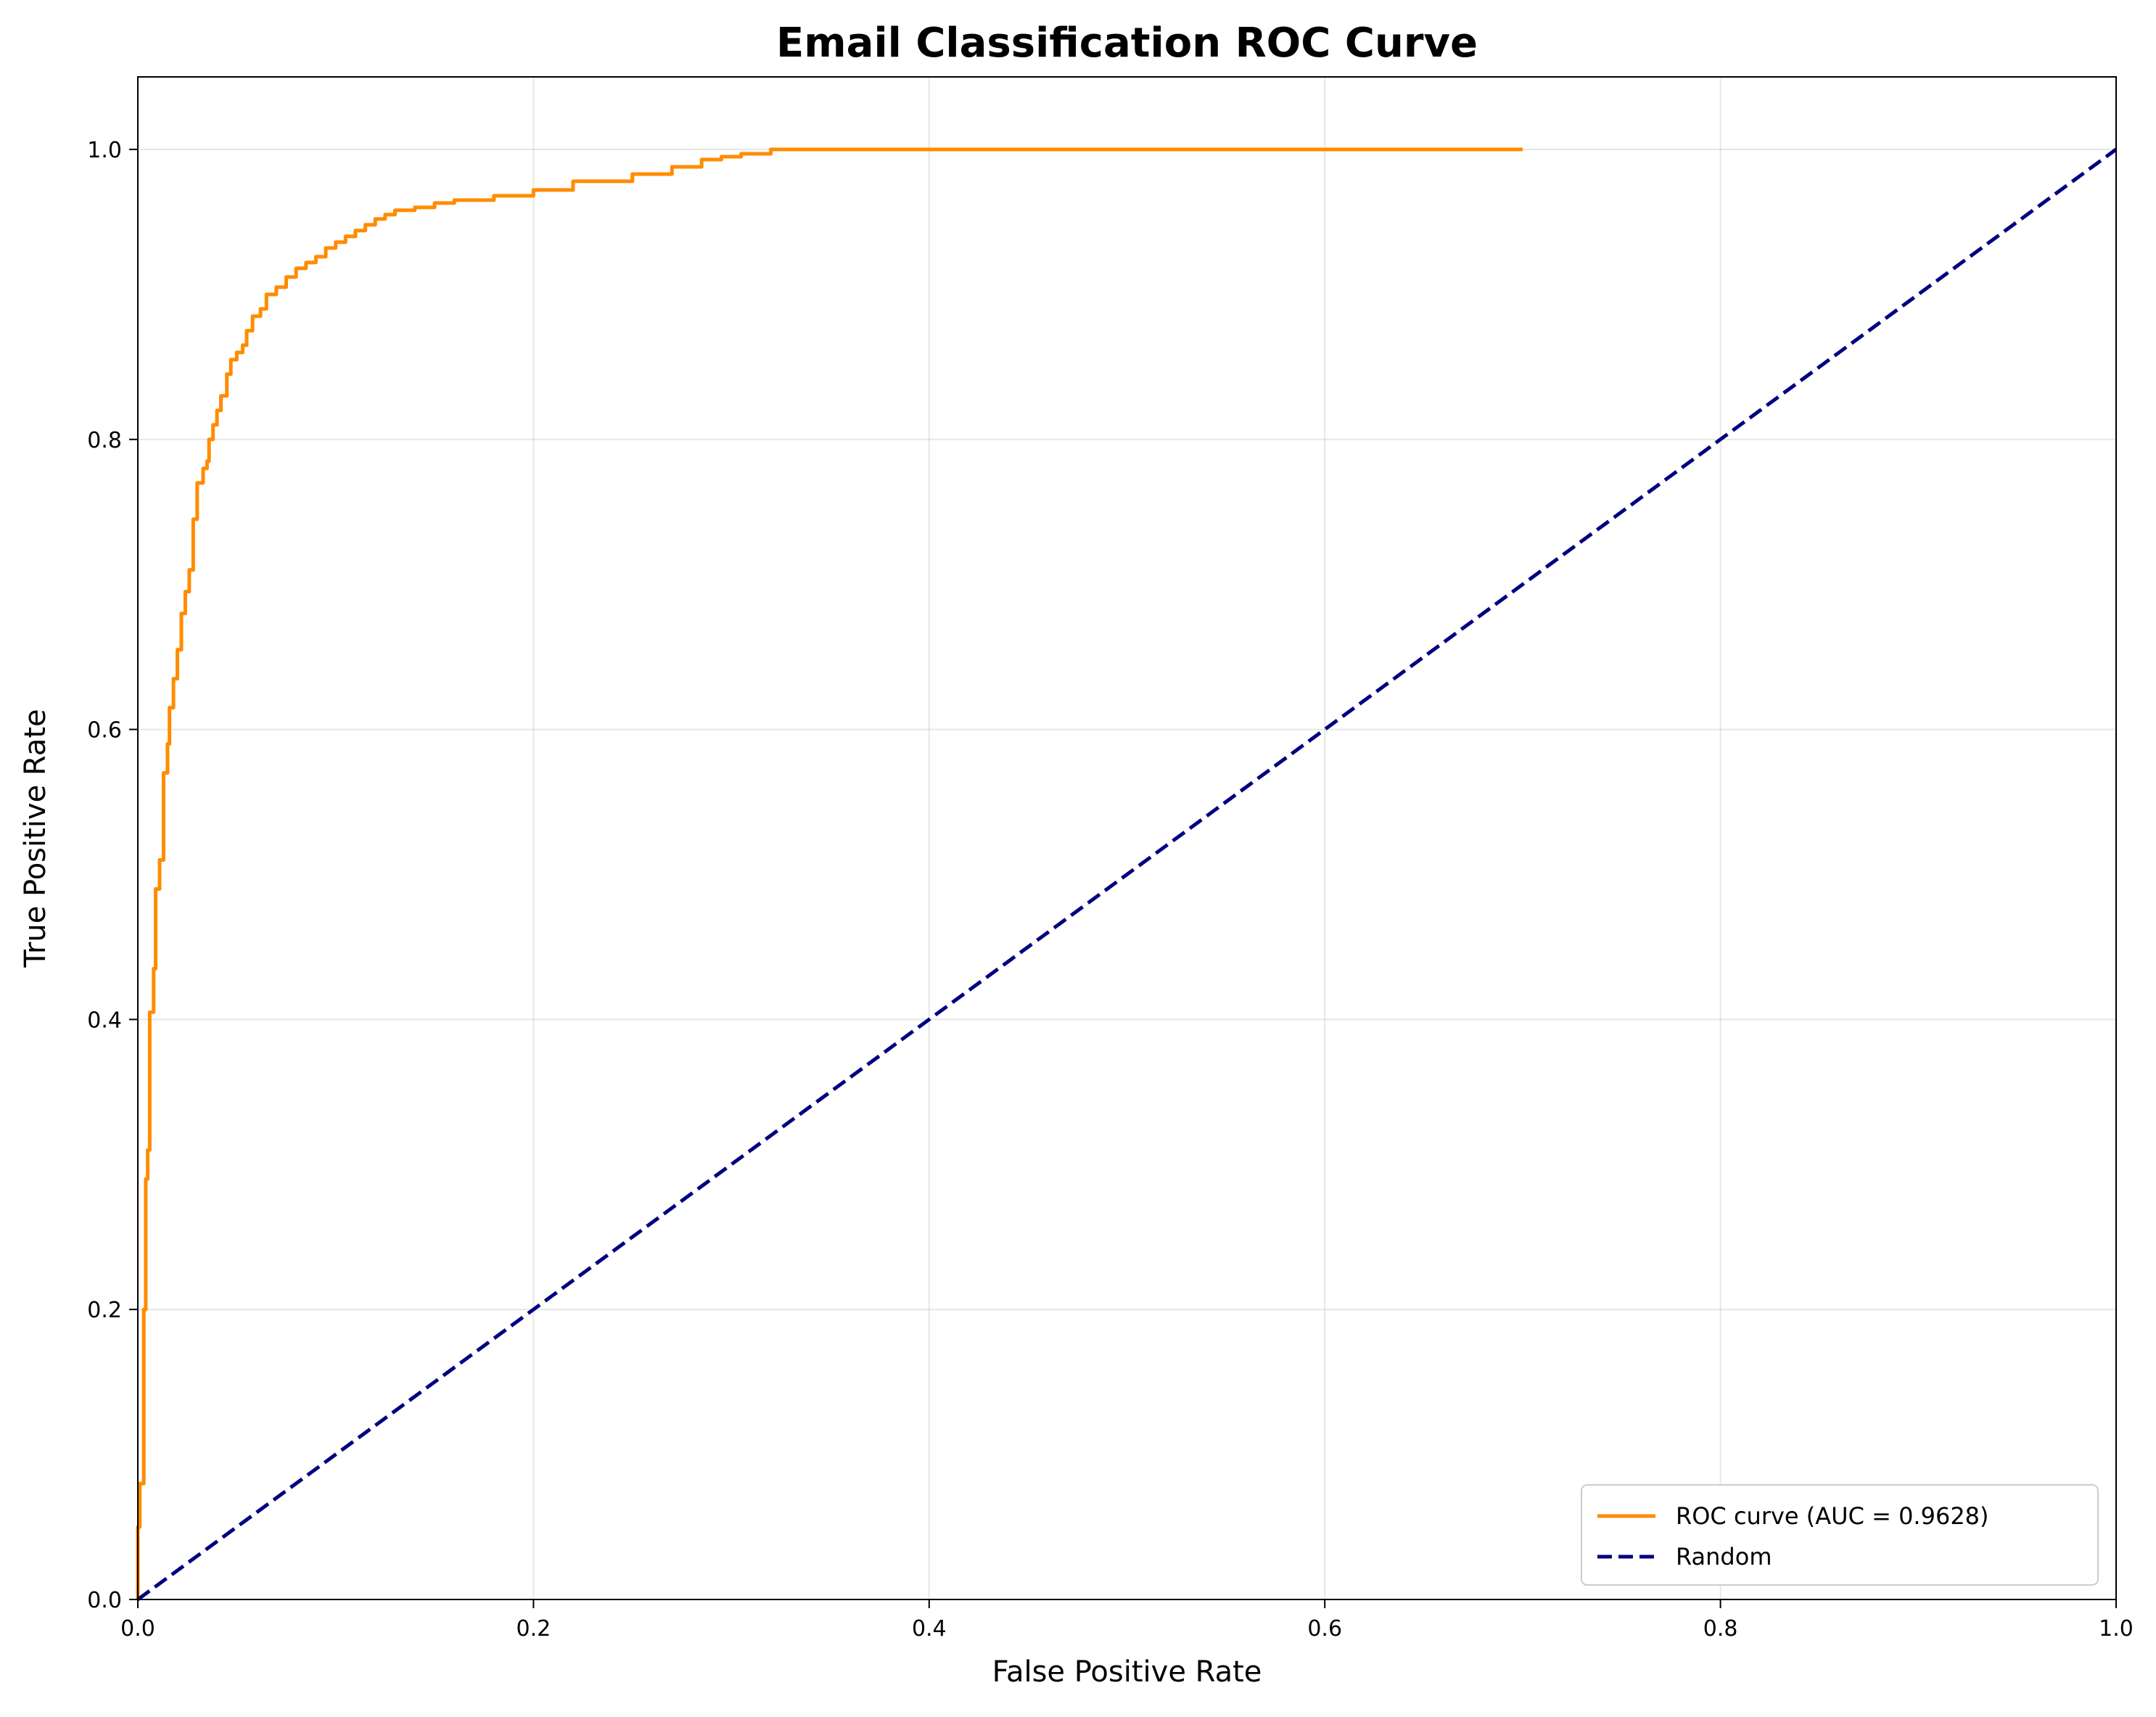  What do you see at coordinates (35, 838) in the screenshot?
I see `y-axis-label: True Positive Rate` at bounding box center [35, 838].